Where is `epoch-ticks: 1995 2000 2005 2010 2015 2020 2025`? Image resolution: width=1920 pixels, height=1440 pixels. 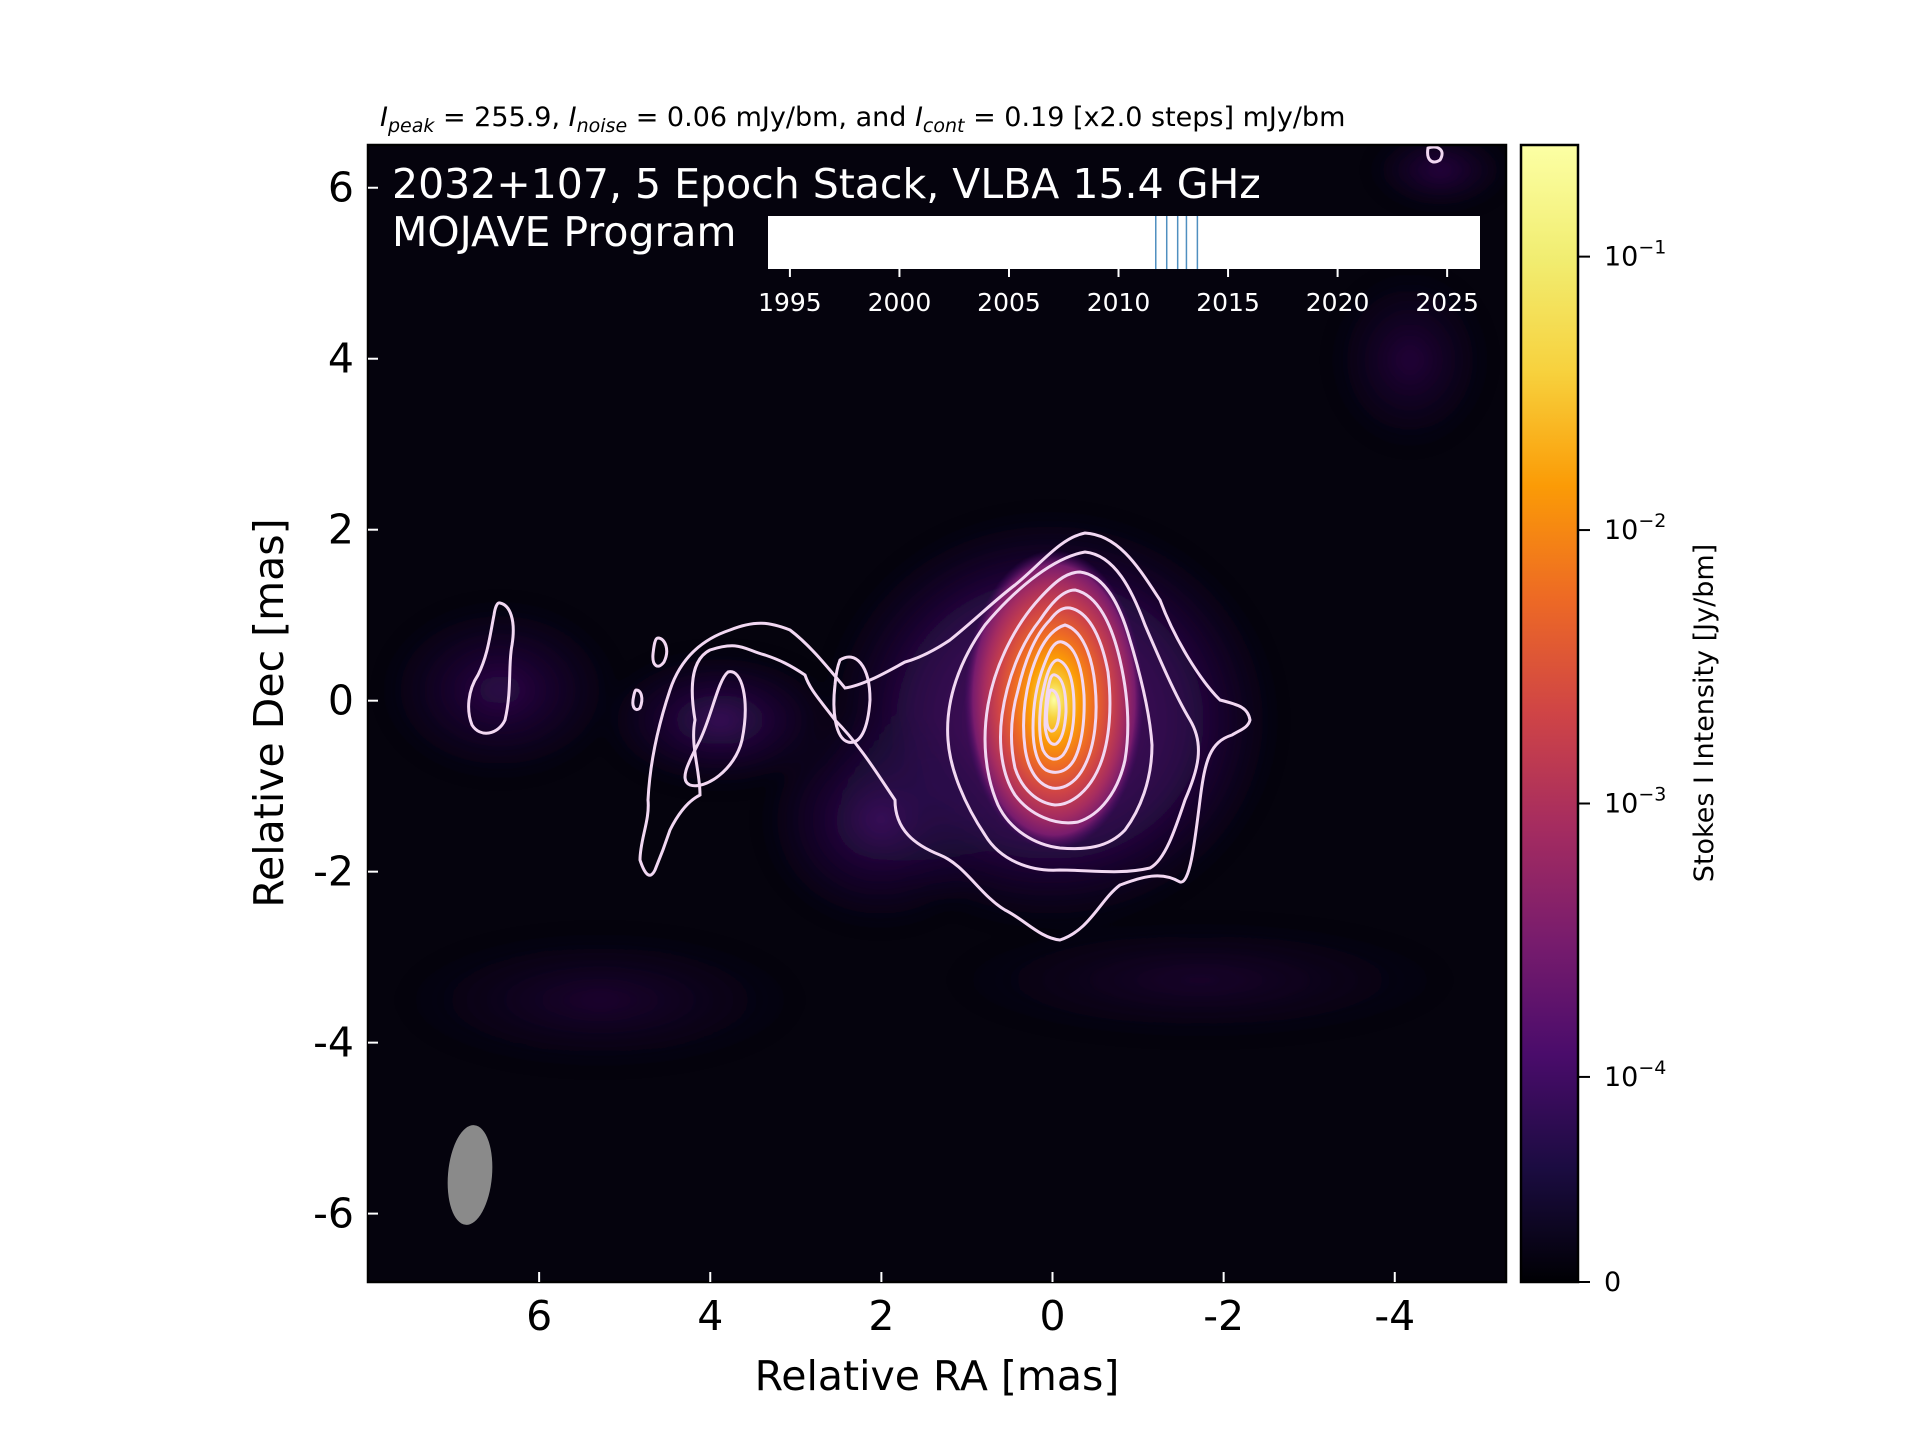 epoch-ticks: 1995 2000 2005 2010 2015 2020 2025 is located at coordinates (1118, 293).